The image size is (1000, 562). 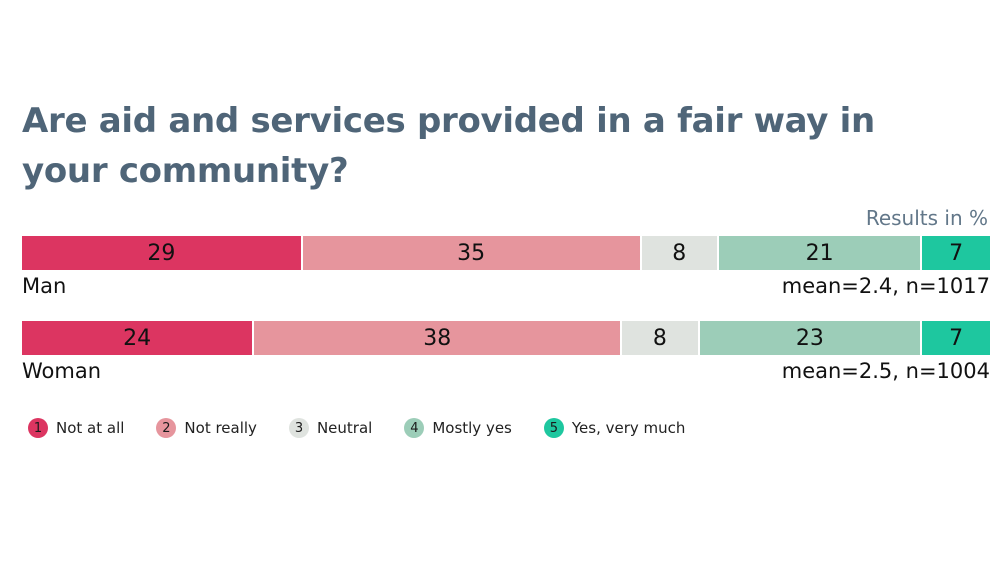 I want to click on legend-label: Not really, so click(x=220, y=428).